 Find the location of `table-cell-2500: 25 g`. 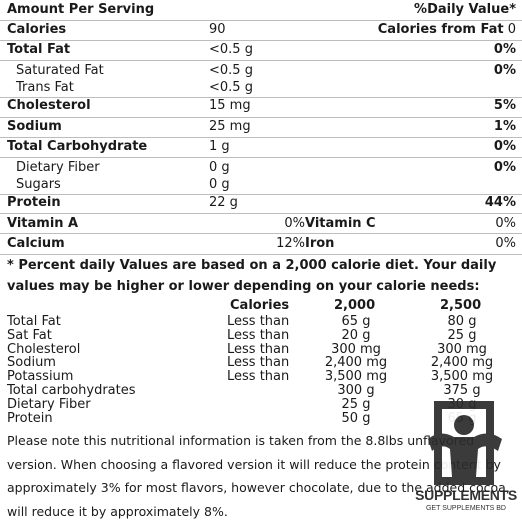

table-cell-2500: 25 g is located at coordinates (462, 335).